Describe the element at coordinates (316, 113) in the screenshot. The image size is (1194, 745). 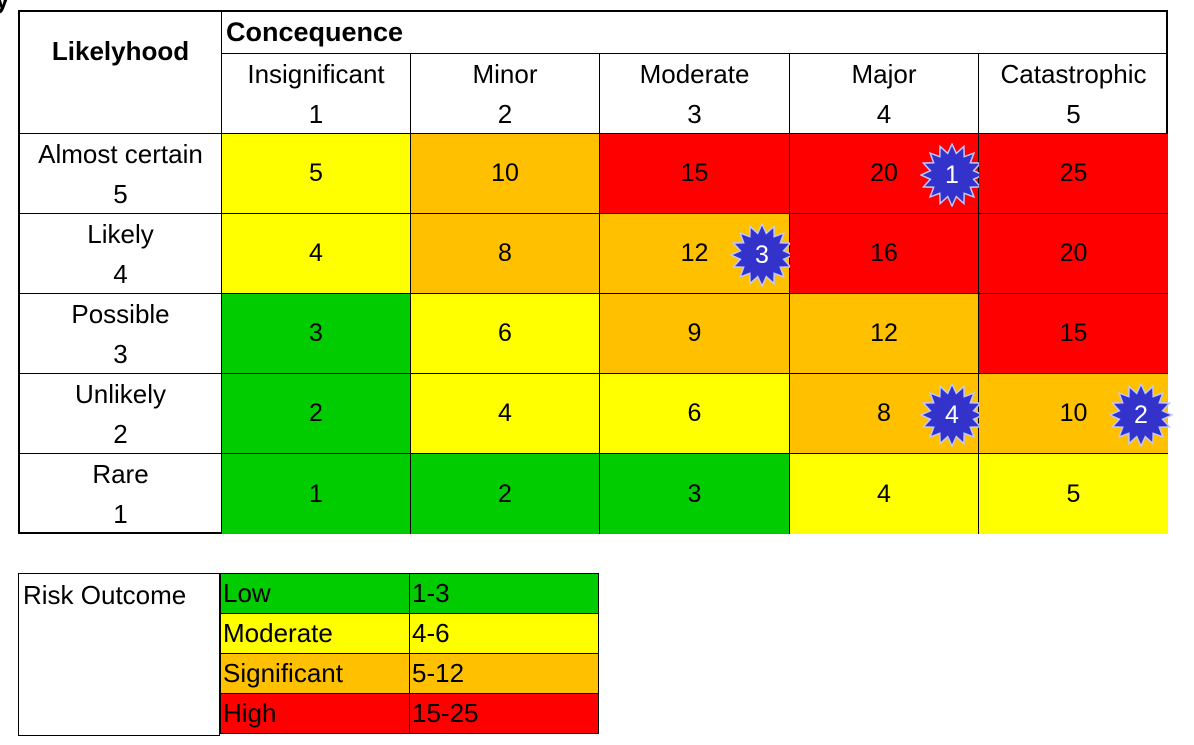
I see `consequence-level: 1` at that location.